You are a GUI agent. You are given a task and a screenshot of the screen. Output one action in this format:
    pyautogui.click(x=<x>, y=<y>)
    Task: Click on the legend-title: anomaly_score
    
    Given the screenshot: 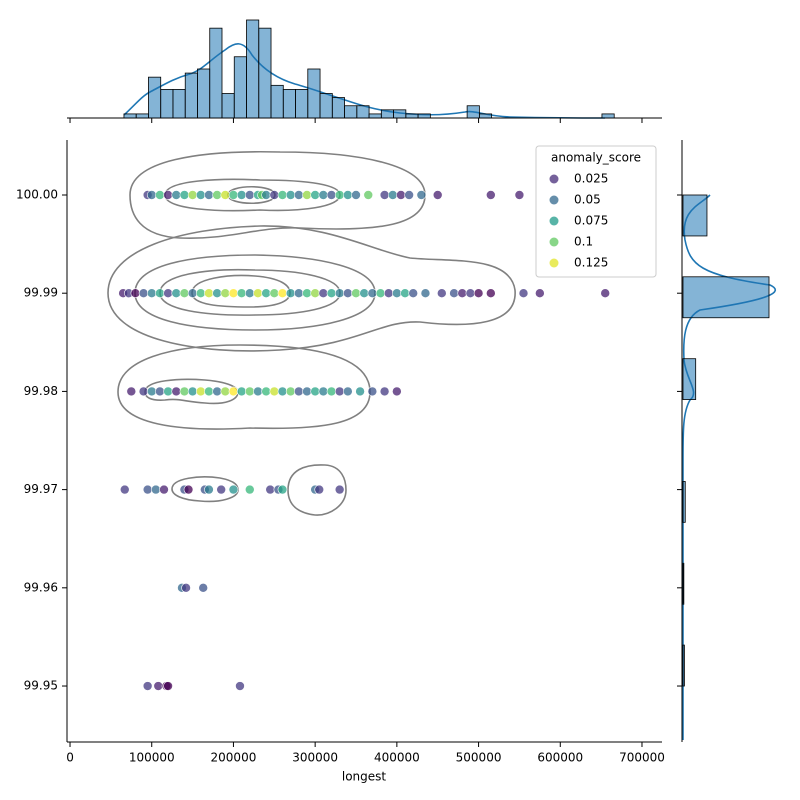 What is the action you would take?
    pyautogui.click(x=596, y=158)
    